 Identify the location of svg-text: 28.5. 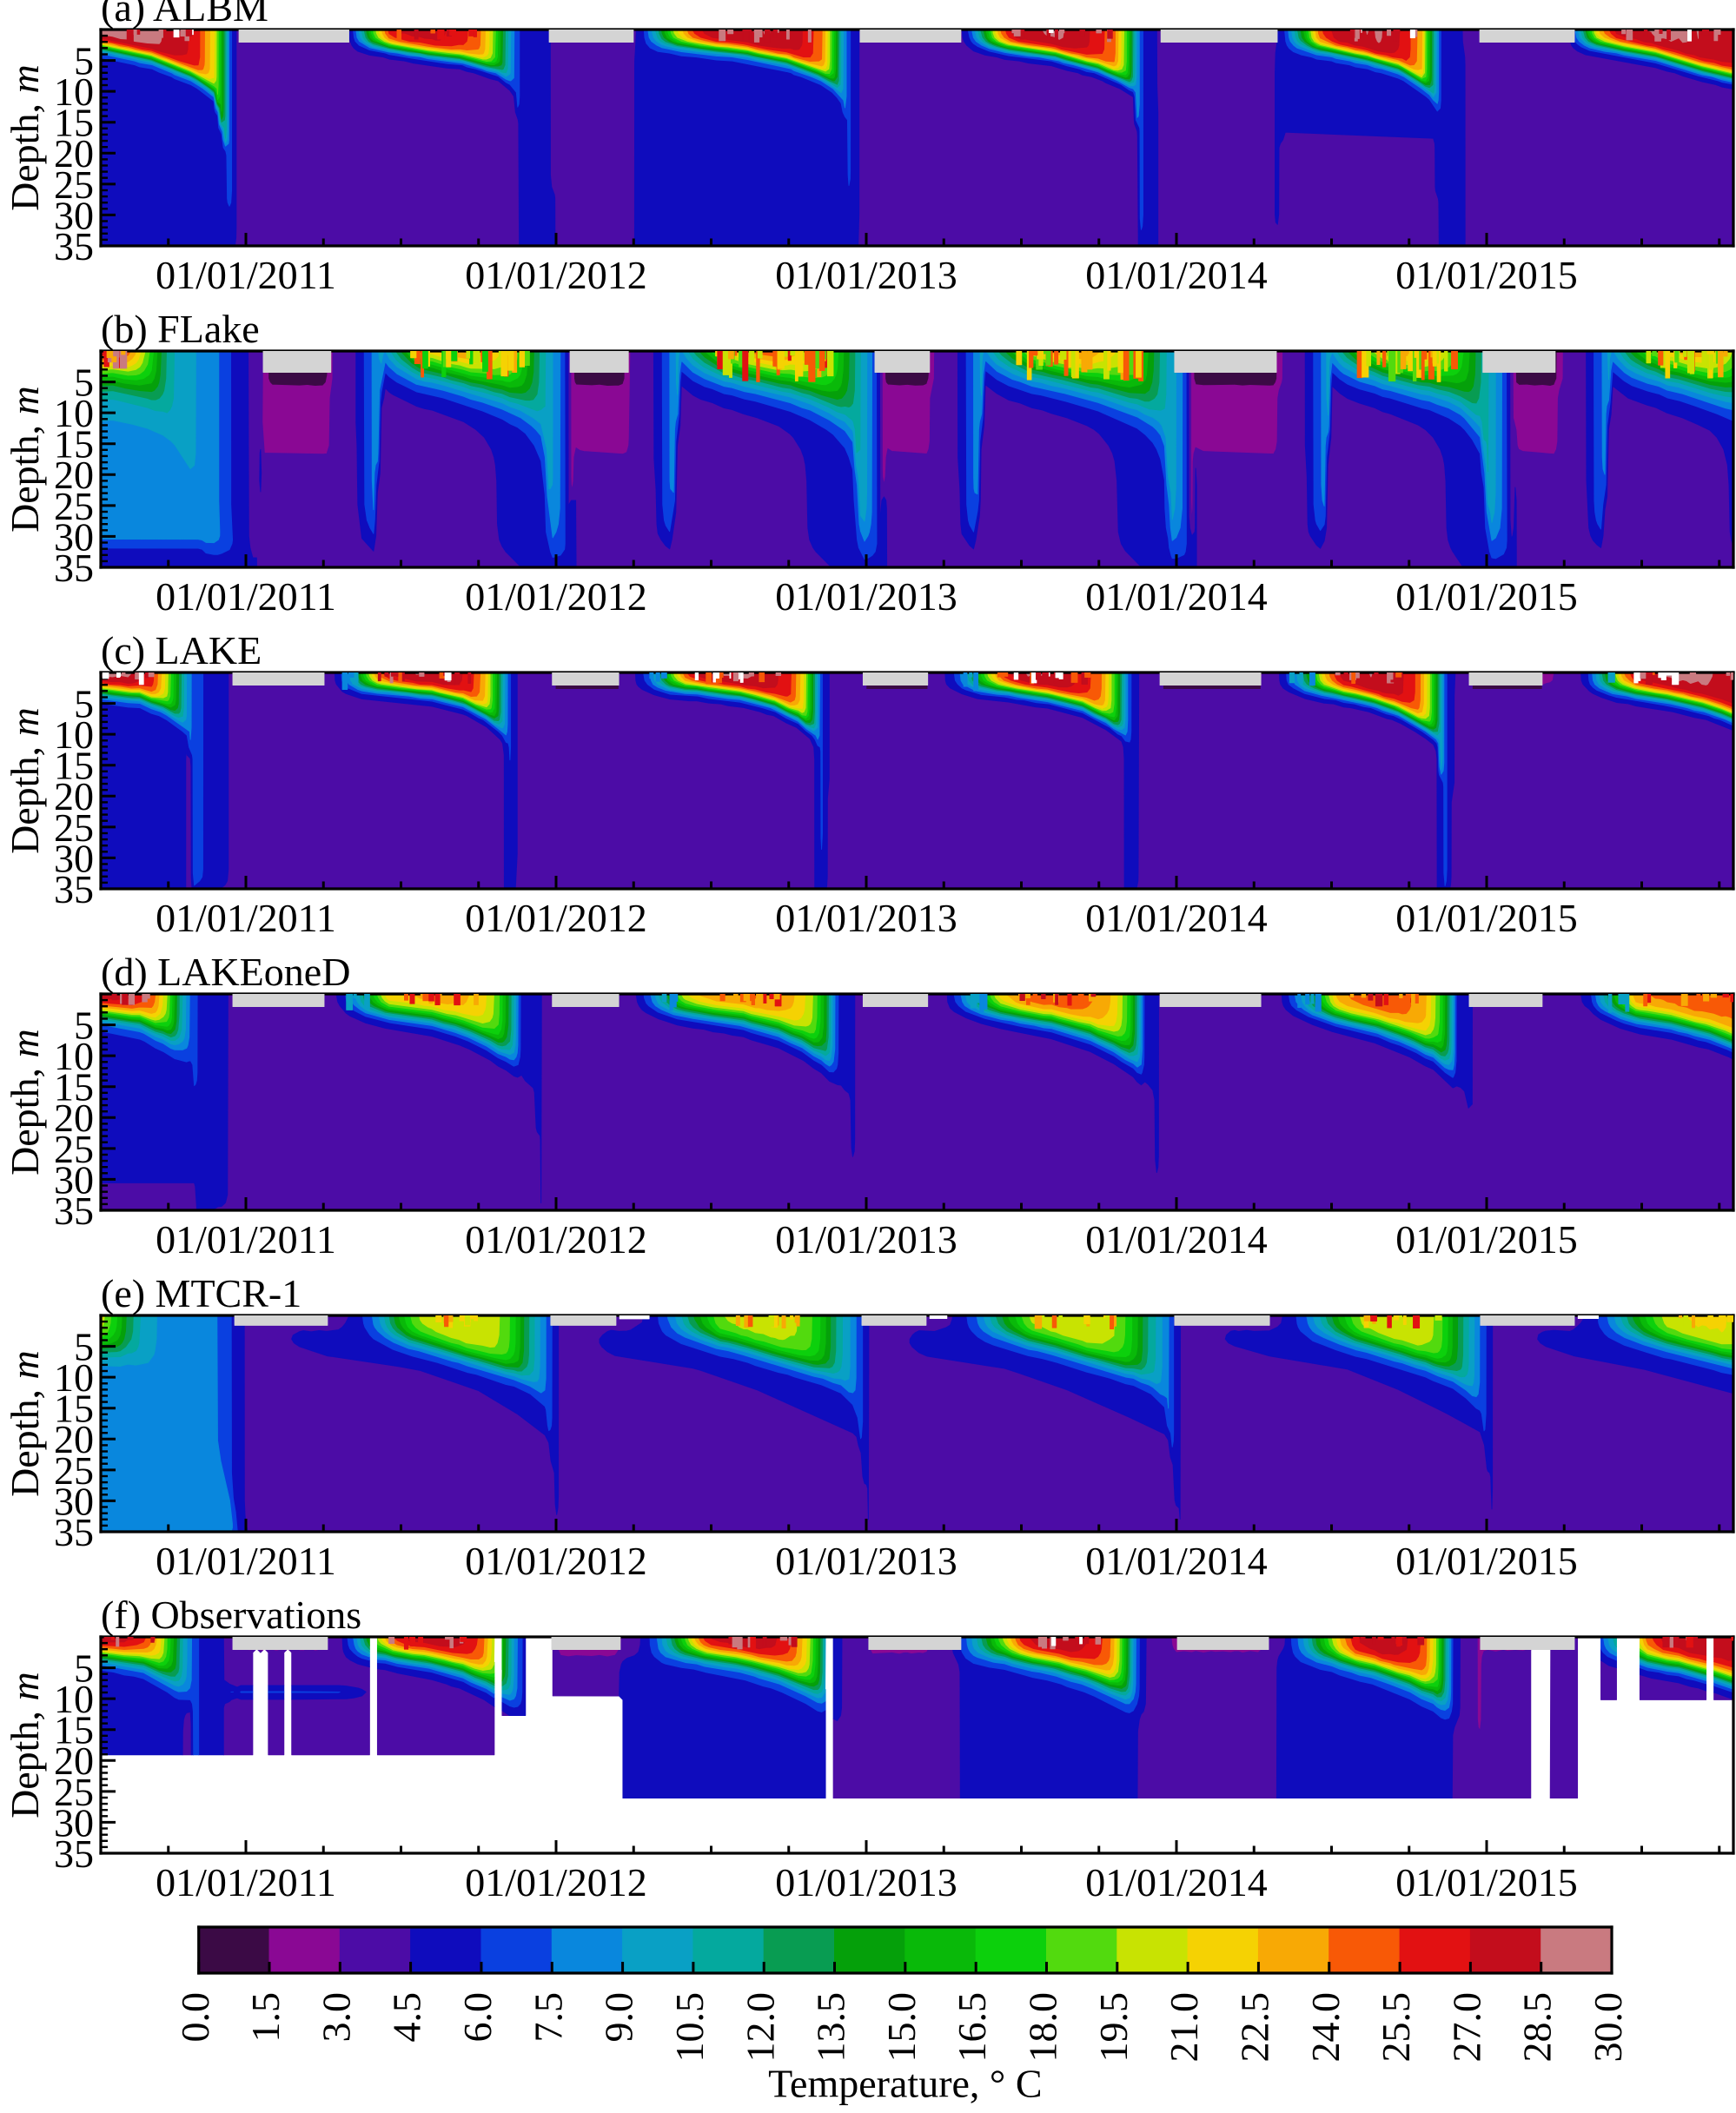
(1537, 2028).